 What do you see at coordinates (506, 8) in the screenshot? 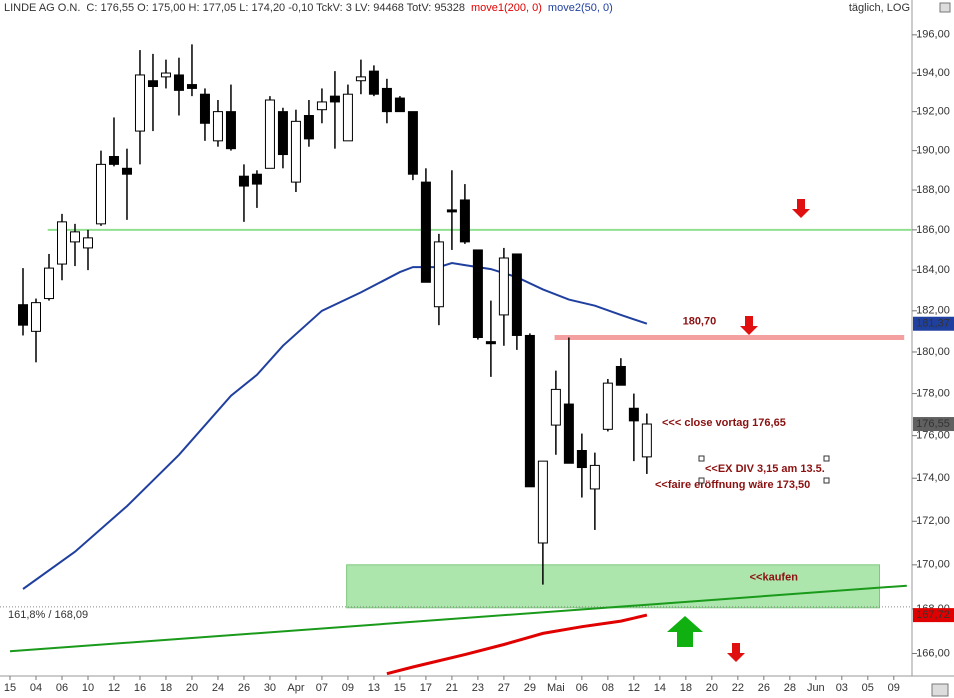
I see `legend-entry: move1(200, 0)` at bounding box center [506, 8].